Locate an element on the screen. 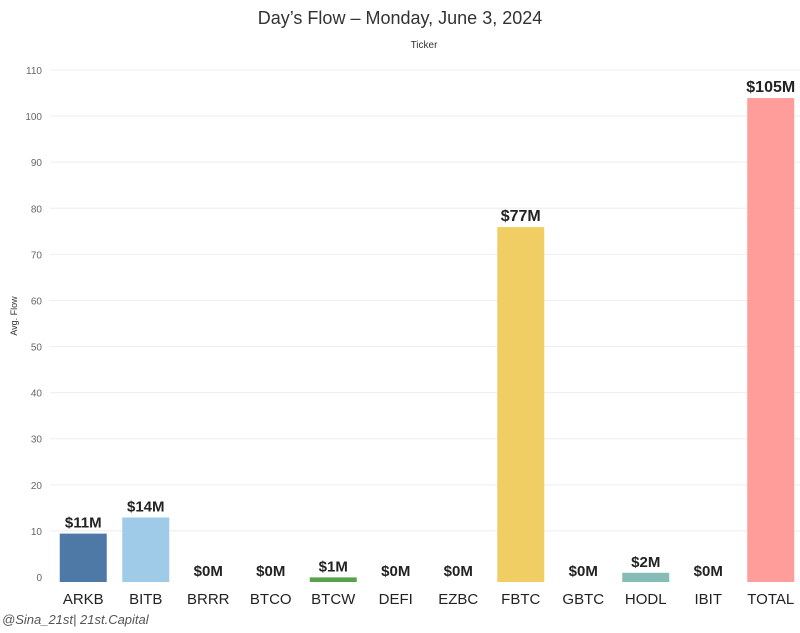 This screenshot has height=633, width=800. y-tick-label: 70 is located at coordinates (37, 255).